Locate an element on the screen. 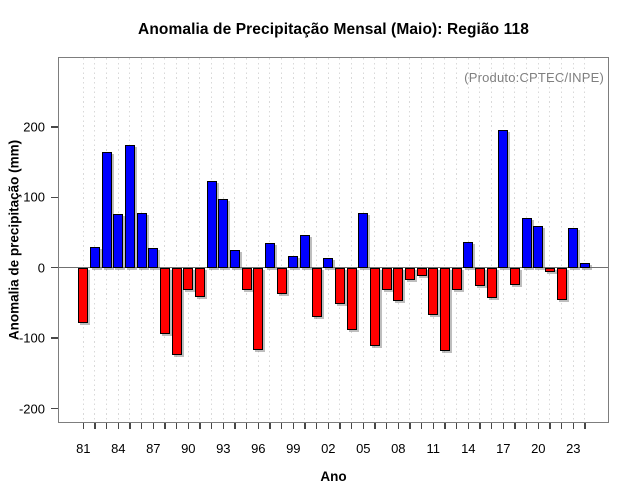 The height and width of the screenshot is (500, 640). x-axis-title: Ano is located at coordinates (333, 476).